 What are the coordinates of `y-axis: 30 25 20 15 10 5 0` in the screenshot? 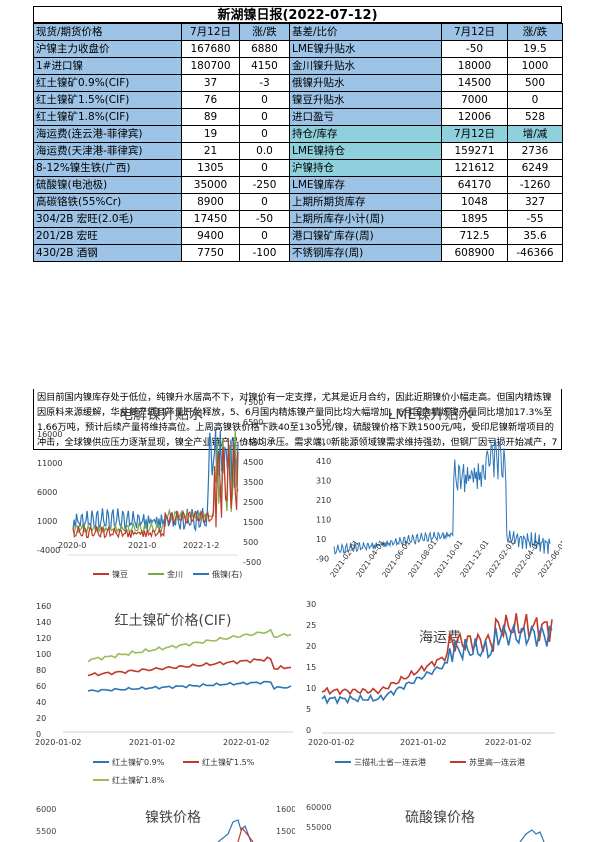 It's located at (311, 667).